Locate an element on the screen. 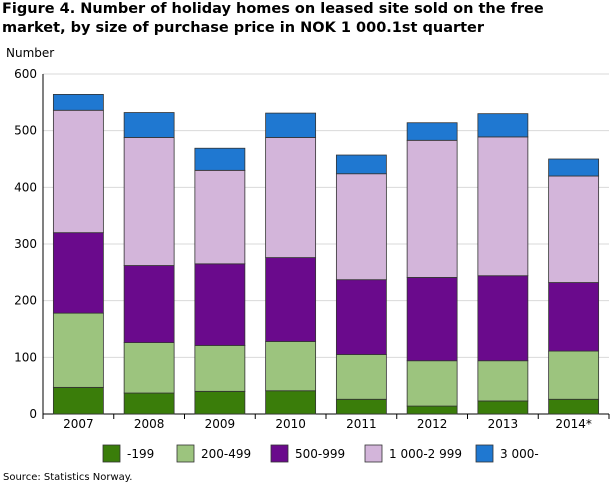  legend-item: 500-999 is located at coordinates (307, 453).